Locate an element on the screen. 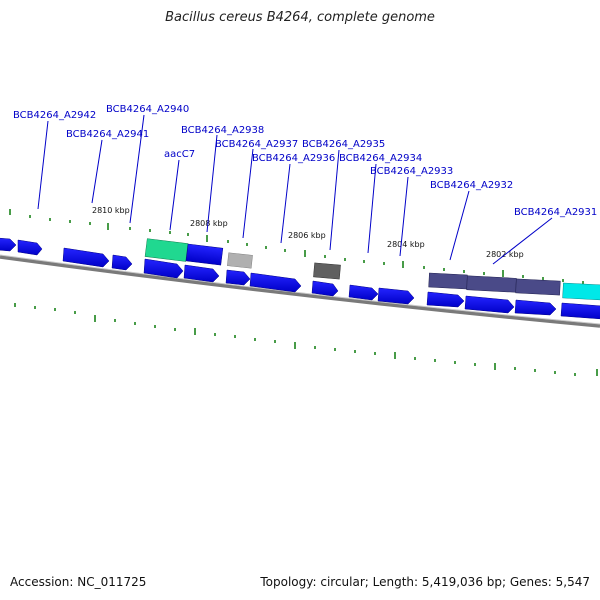 The image size is (600, 600). gene-BCB4264_A2932-part1 is located at coordinates (448, 281).